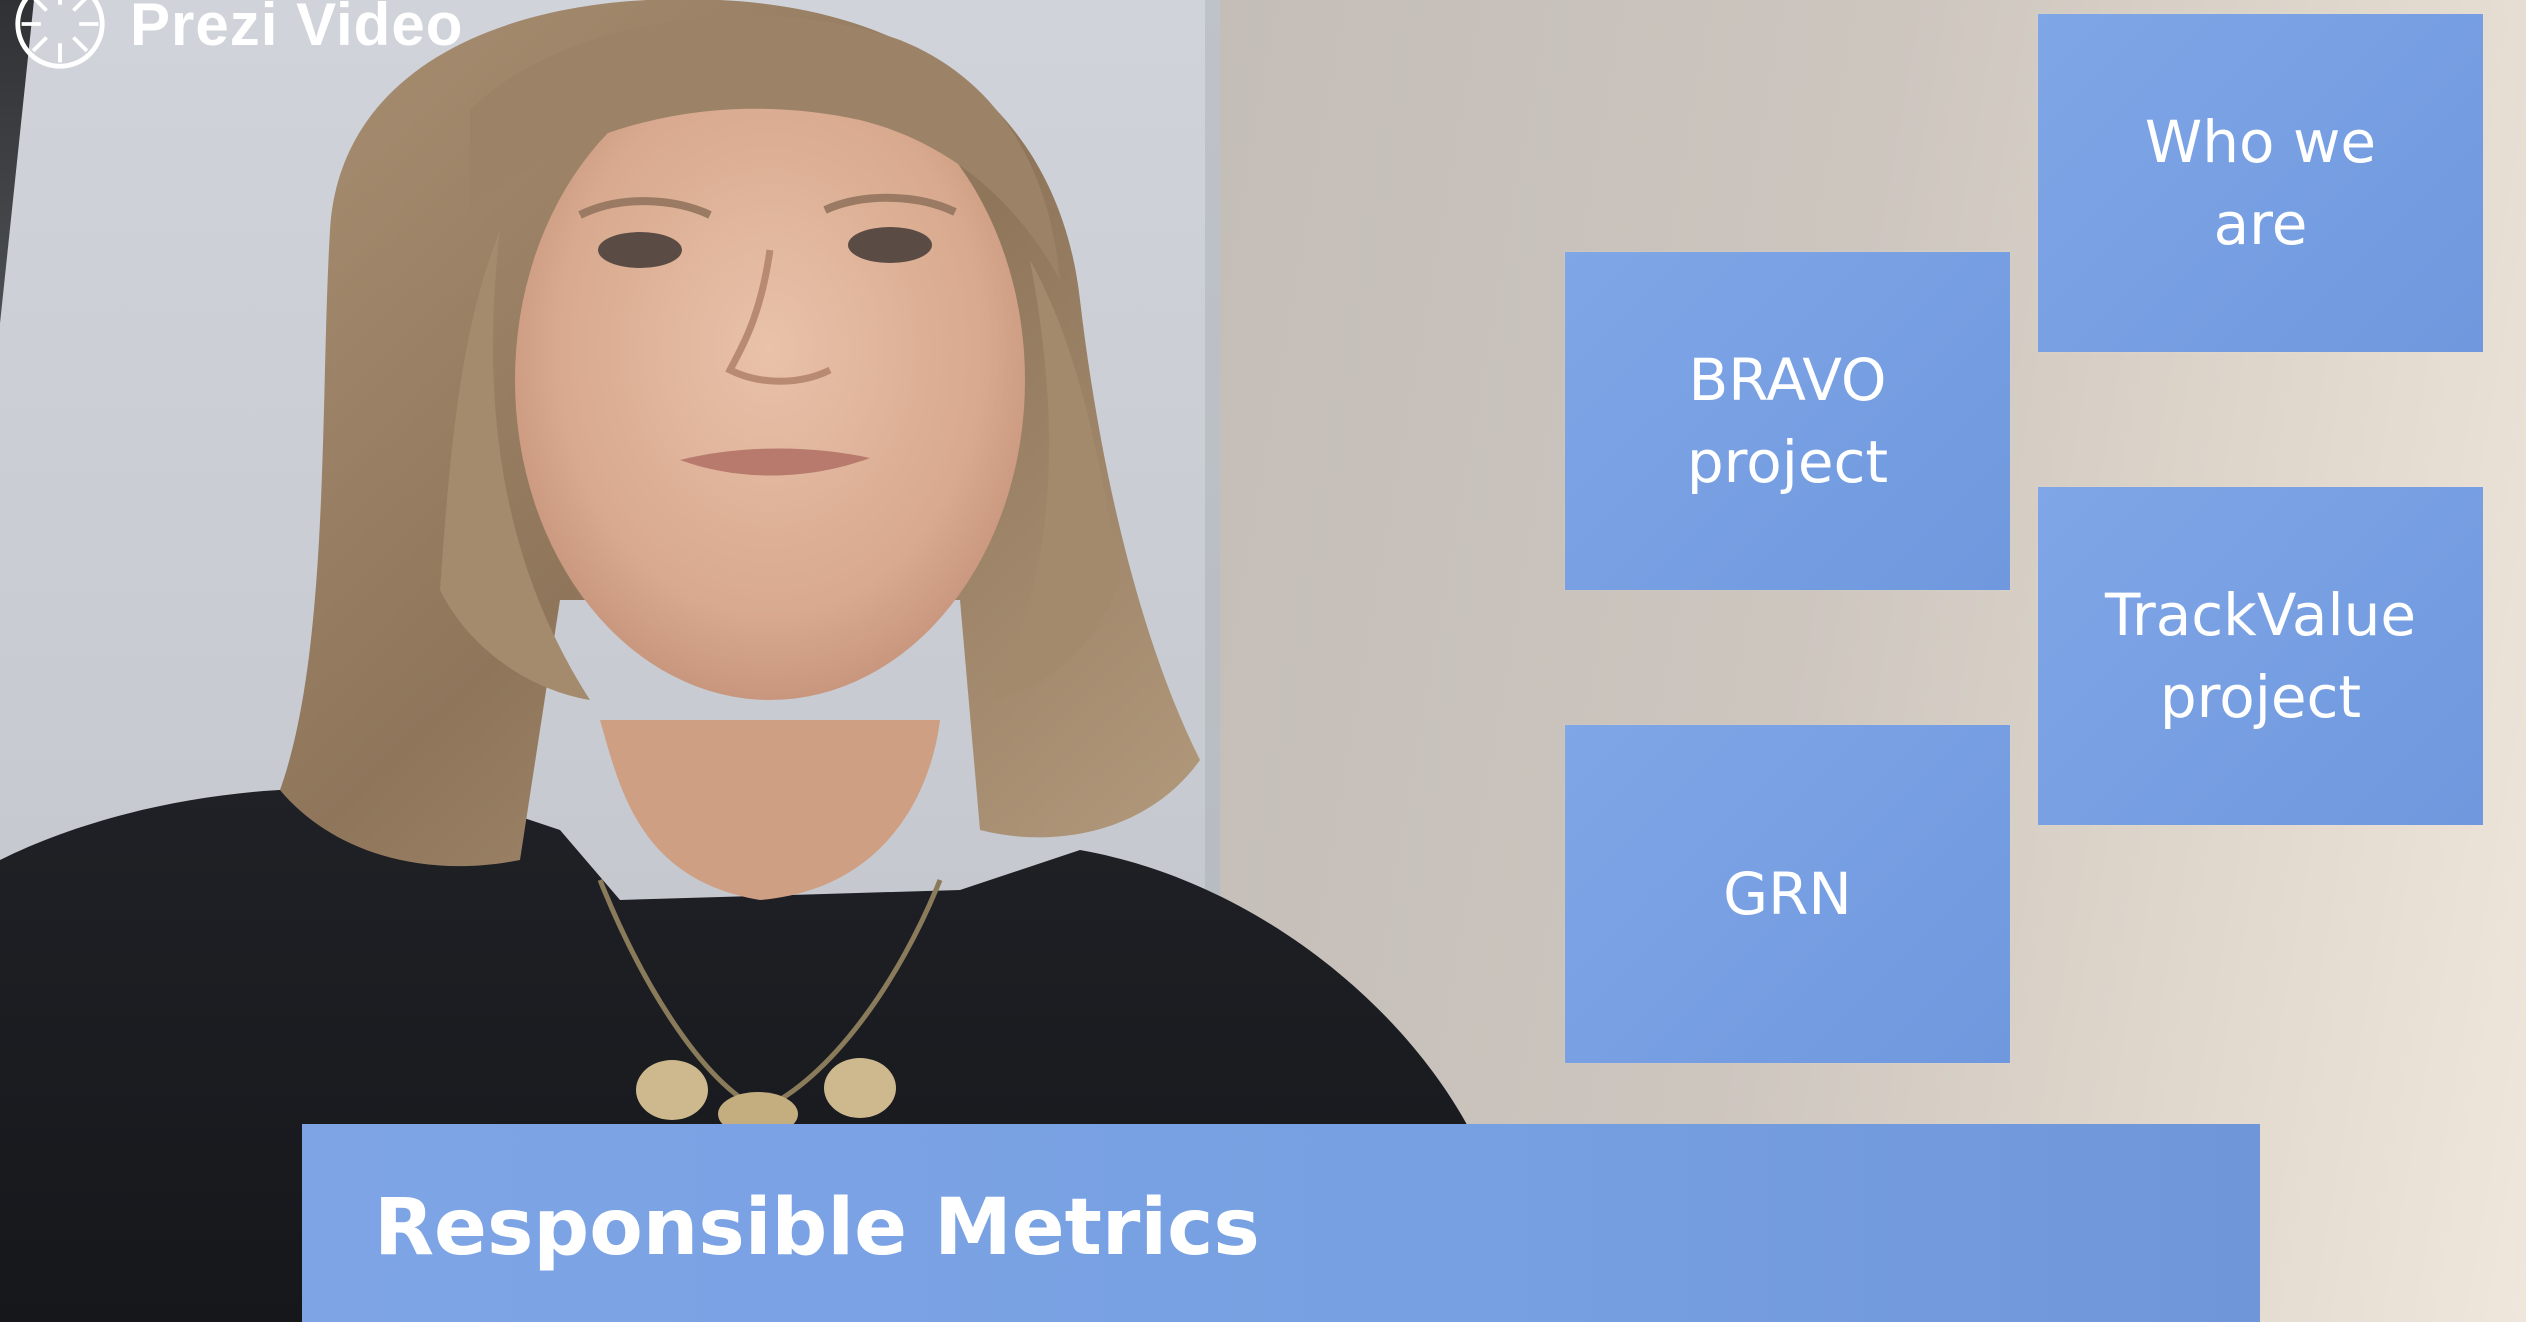  I want to click on prezi-video-logo: Prezi Video, so click(237, 36).